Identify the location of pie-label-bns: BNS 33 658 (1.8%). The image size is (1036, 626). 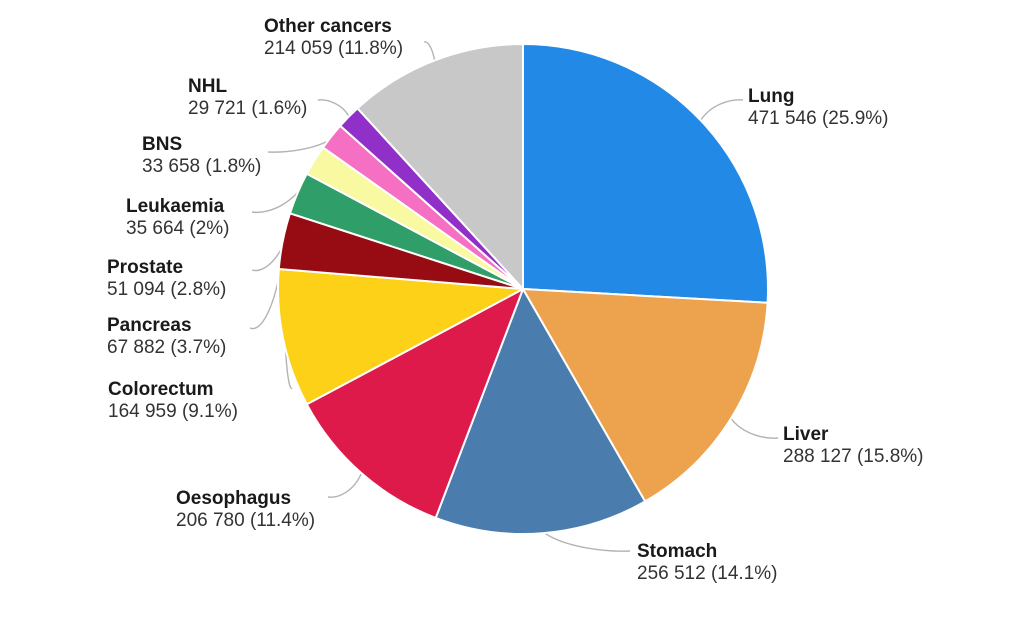
(201, 156).